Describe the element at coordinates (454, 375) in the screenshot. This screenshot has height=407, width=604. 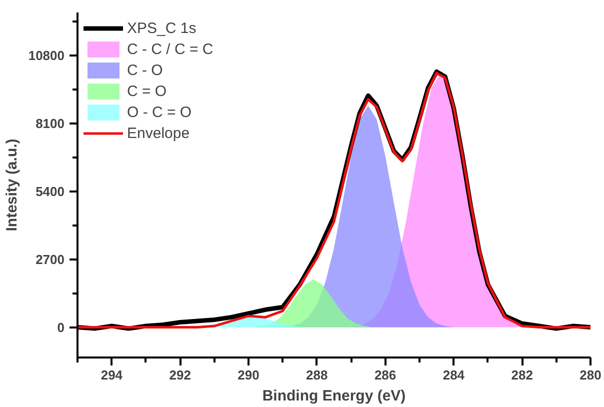
I see `x-tick-label: 284` at that location.